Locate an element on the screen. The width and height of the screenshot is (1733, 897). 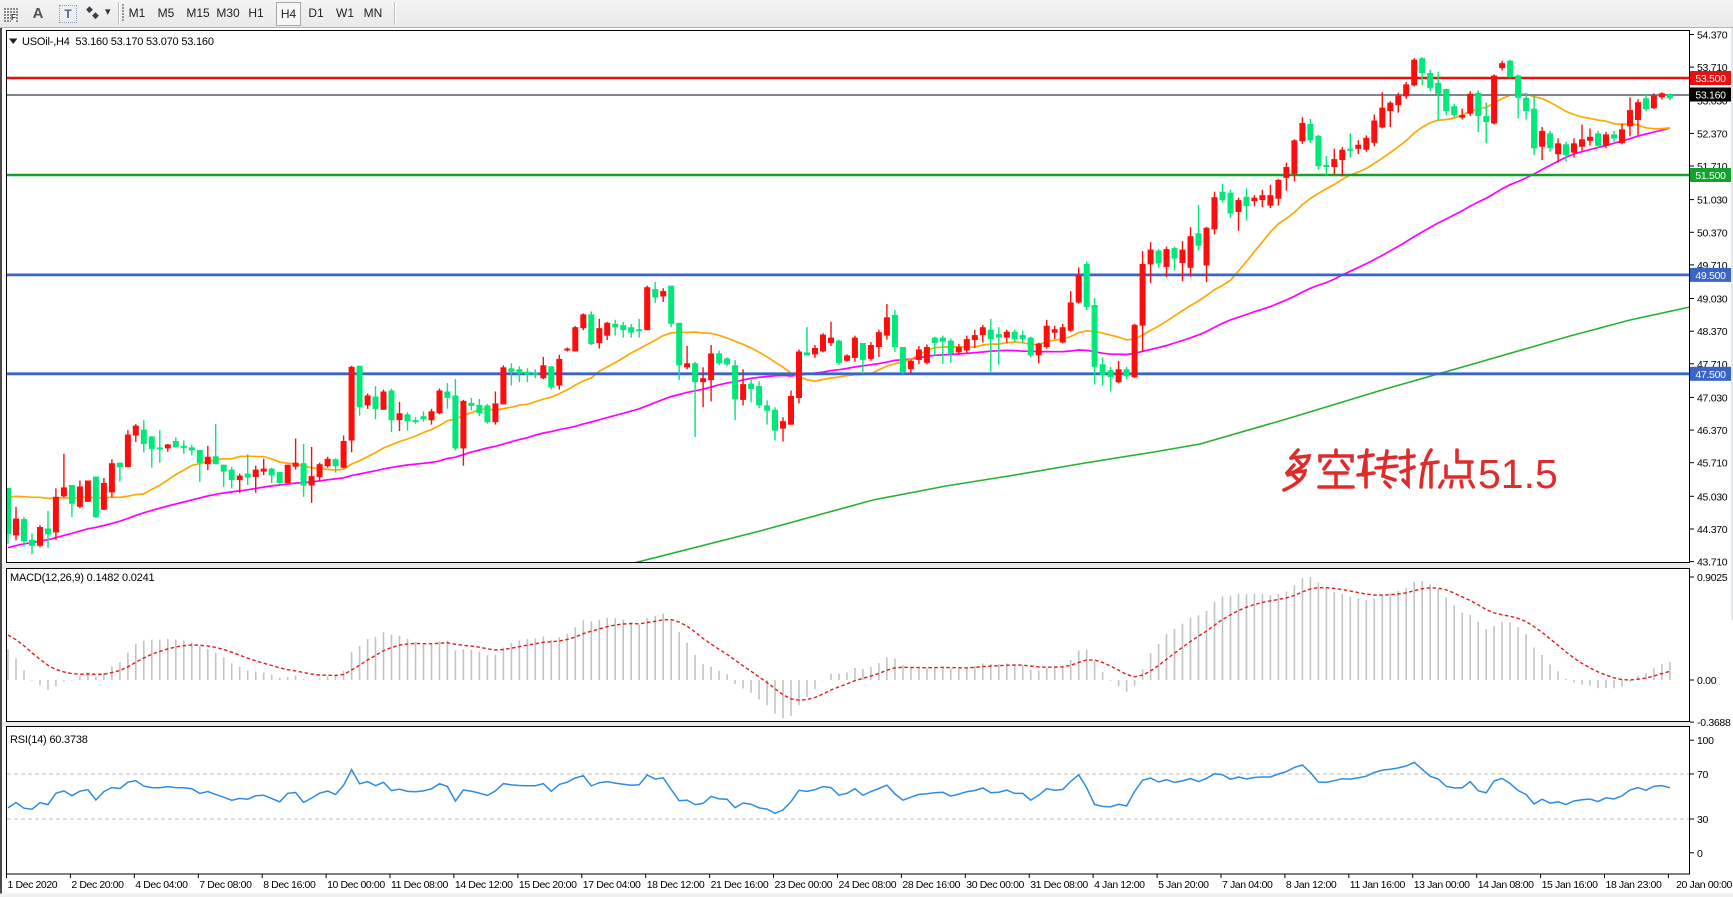
svg-text:USOil-,H4 53.160 53.170 53.07: USOil-,H4 53.160 53.170 53.070 53.160 is located at coordinates (118, 42).